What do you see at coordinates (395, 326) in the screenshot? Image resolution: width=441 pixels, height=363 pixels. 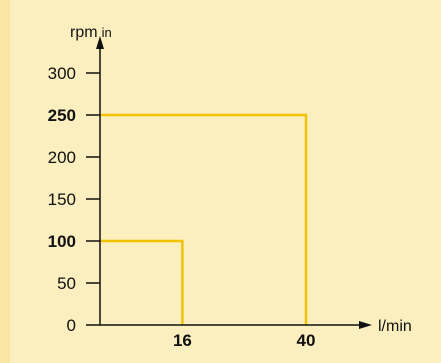 I see `x-axis-title: l/min` at bounding box center [395, 326].